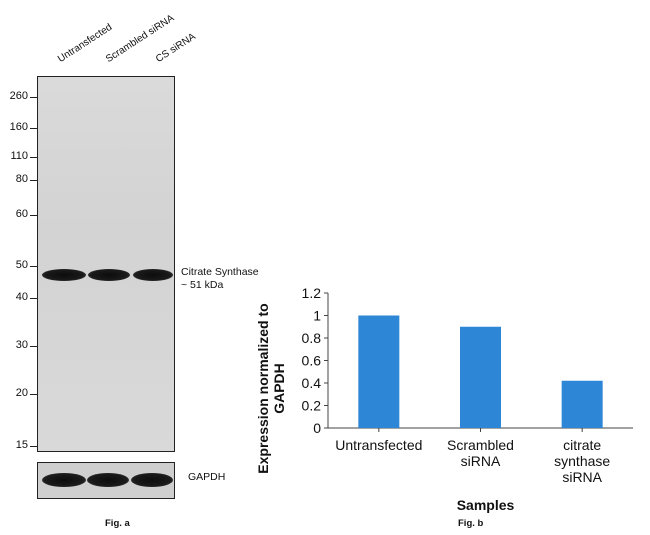 Image resolution: width=650 pixels, height=535 pixels. Describe the element at coordinates (21, 393) in the screenshot. I see `marker-label: 20` at that location.